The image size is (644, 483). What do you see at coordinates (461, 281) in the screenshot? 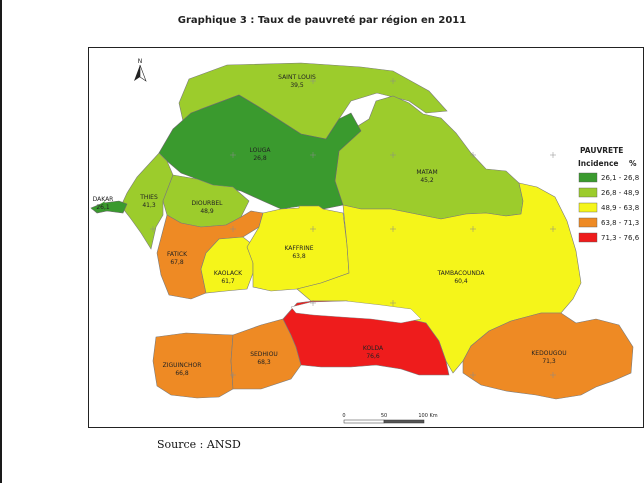
I see `value-tambacounda: 60,4` at bounding box center [461, 281].